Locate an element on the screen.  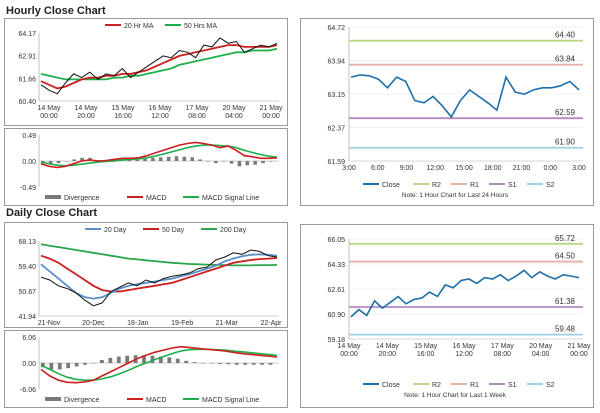
level-r1-label: 64.50 is located at coordinates (565, 256).